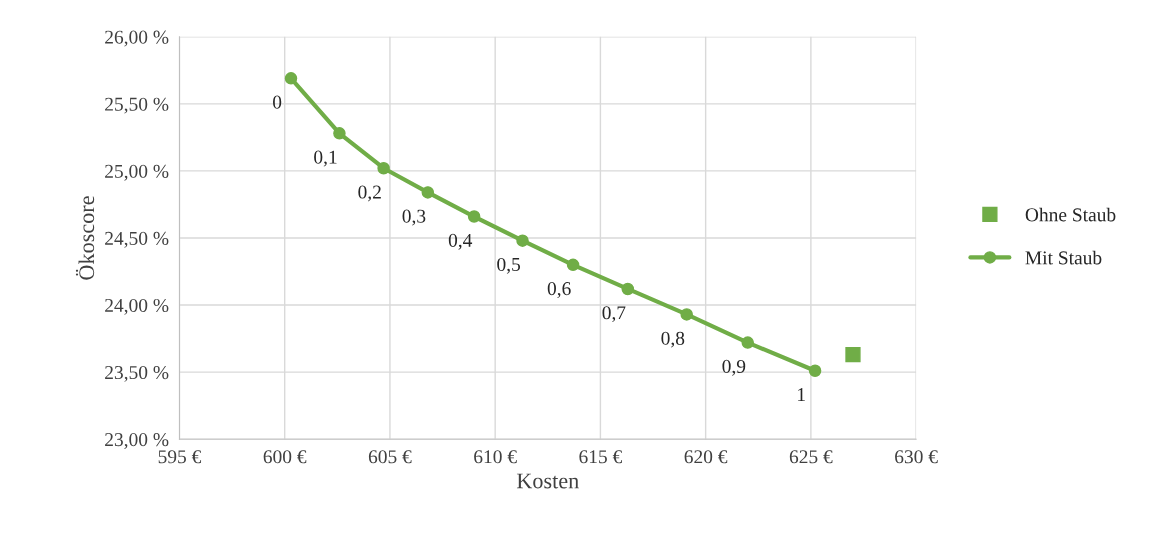 This screenshot has width=1173, height=549. What do you see at coordinates (811, 457) in the screenshot?
I see `x-tick-label: 625 €` at bounding box center [811, 457].